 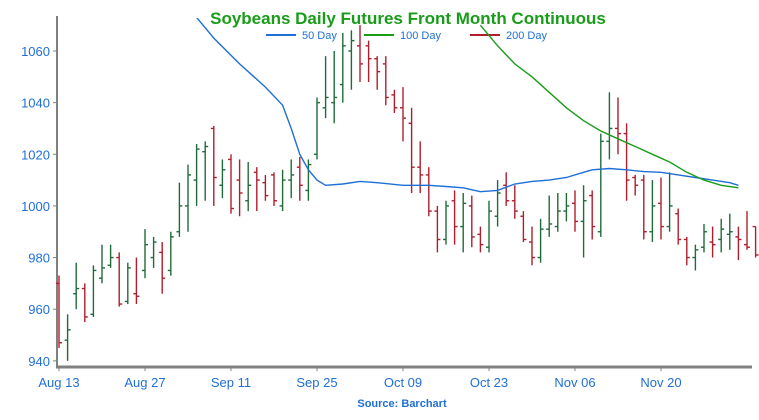 What do you see at coordinates (319, 36) in the screenshot?
I see `legend-label: 50 Day` at bounding box center [319, 36].